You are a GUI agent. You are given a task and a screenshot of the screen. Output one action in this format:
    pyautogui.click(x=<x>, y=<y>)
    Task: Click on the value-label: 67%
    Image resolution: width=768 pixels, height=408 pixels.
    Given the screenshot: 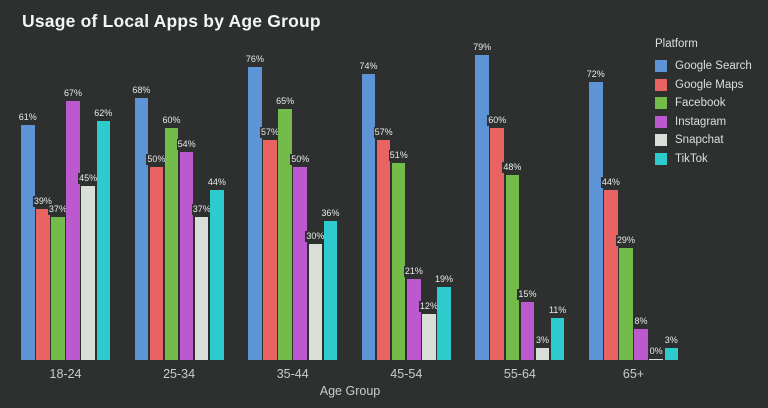 What is the action you would take?
    pyautogui.click(x=73, y=94)
    